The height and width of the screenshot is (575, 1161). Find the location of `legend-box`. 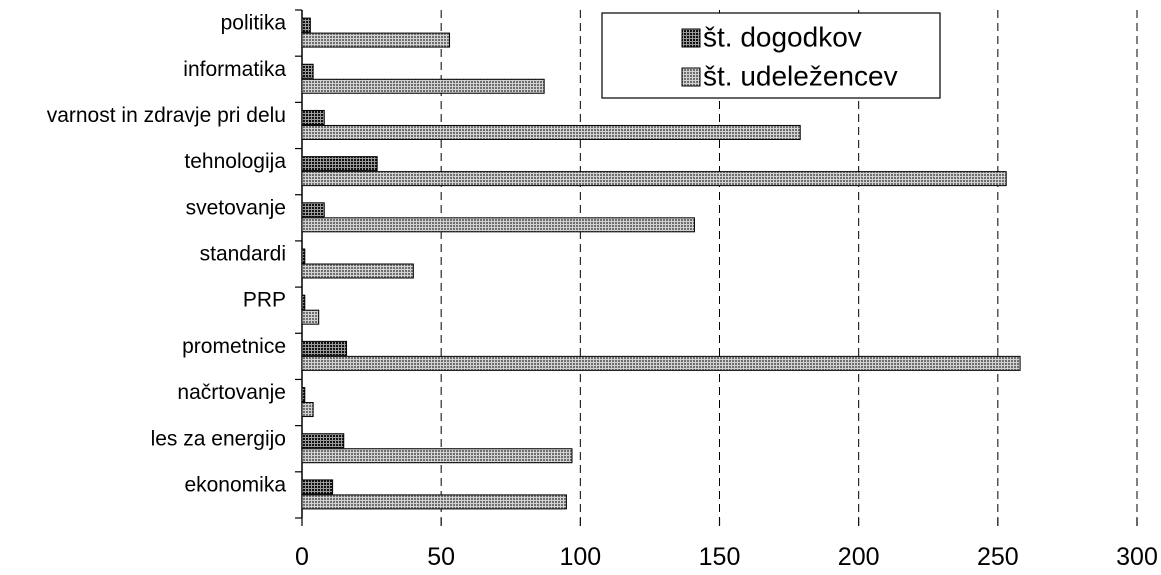

legend-box is located at coordinates (771, 55).